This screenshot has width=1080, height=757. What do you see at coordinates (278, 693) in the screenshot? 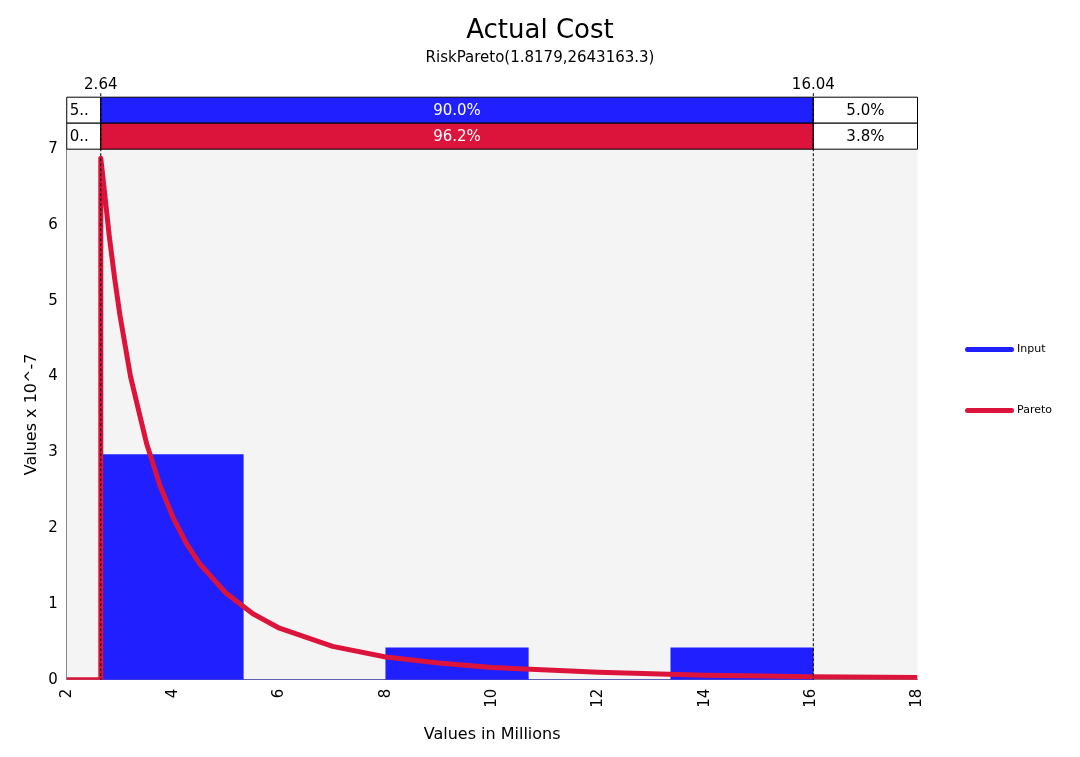
I see `x-tick-label: 6` at bounding box center [278, 693].